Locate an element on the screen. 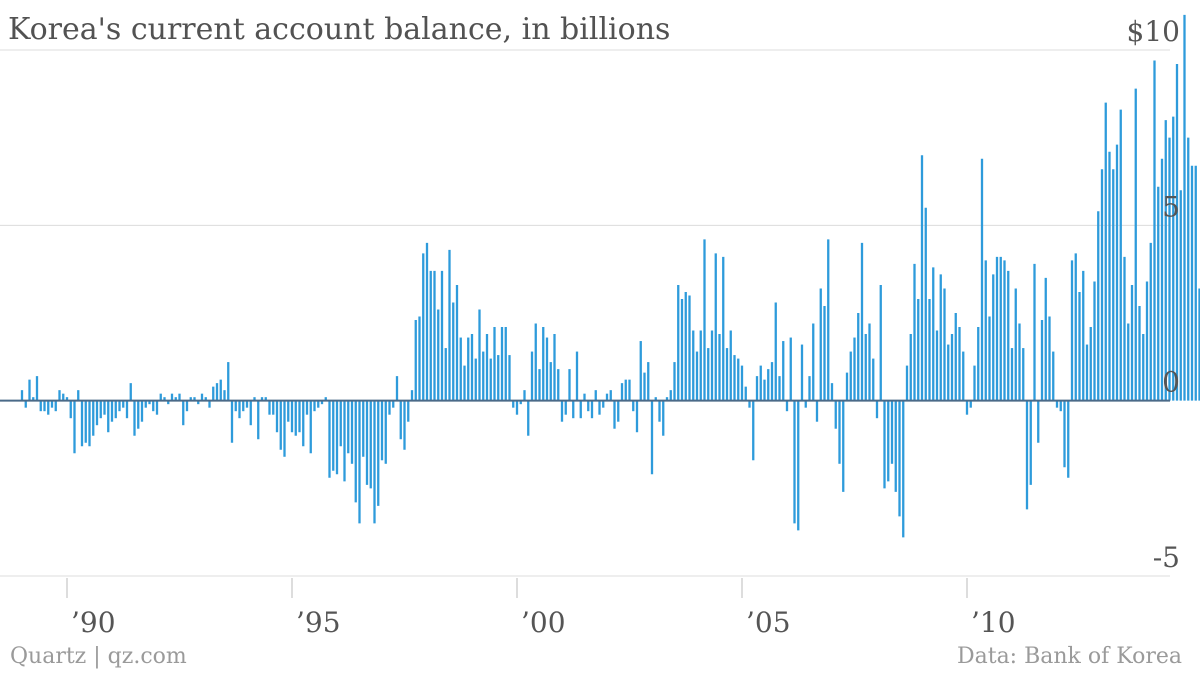 Image resolution: width=1200 pixels, height=676 pixels. y-axis-labels: $10 5 0 -5 is located at coordinates (1153, 294).